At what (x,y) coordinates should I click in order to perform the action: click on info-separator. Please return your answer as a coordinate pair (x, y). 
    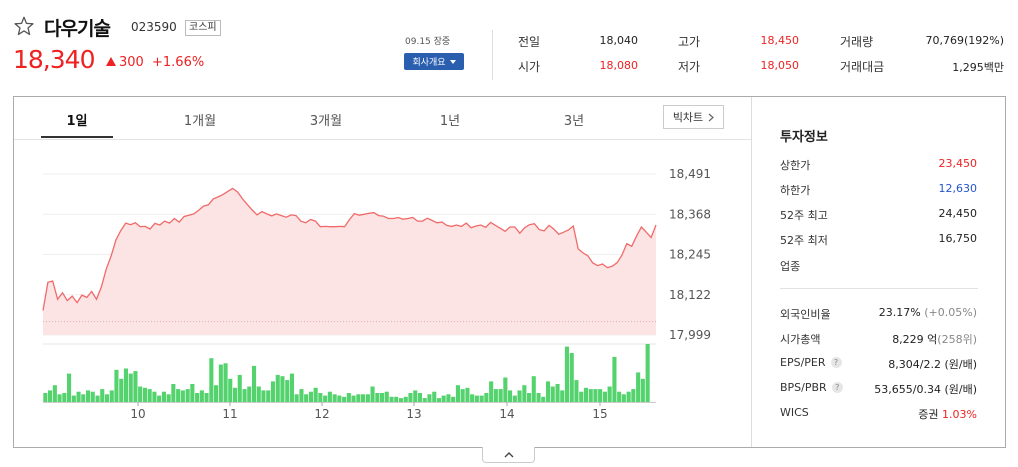
    Looking at the image, I should click on (879, 288).